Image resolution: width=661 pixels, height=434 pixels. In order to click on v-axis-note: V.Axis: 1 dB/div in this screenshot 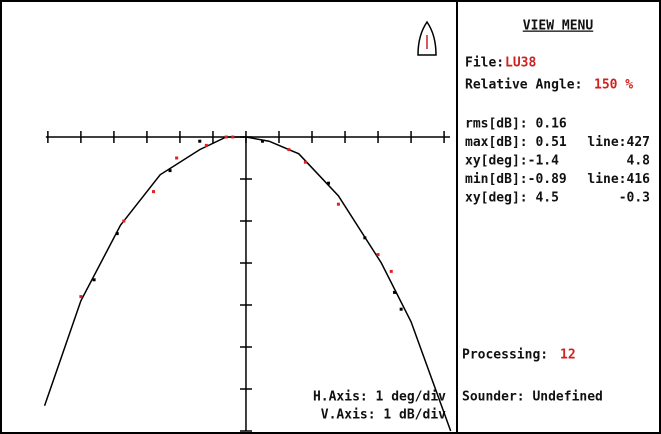, I will do `click(383, 415)`.